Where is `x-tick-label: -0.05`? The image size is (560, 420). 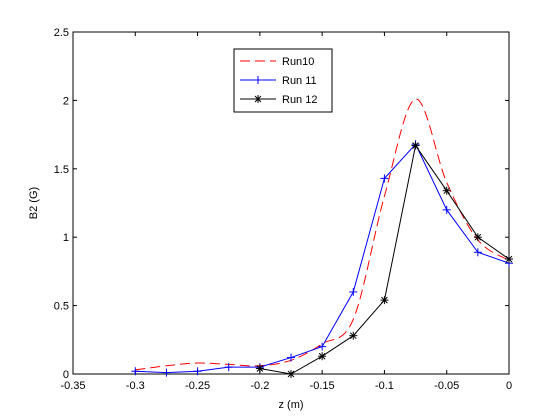
x-tick-label: -0.05 is located at coordinates (446, 386).